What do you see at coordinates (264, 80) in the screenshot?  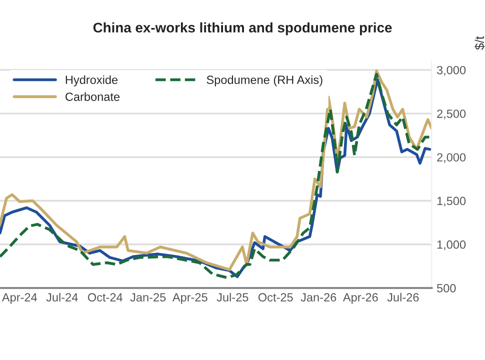 I see `legend-label: Spodumene (RH Axis)` at bounding box center [264, 80].